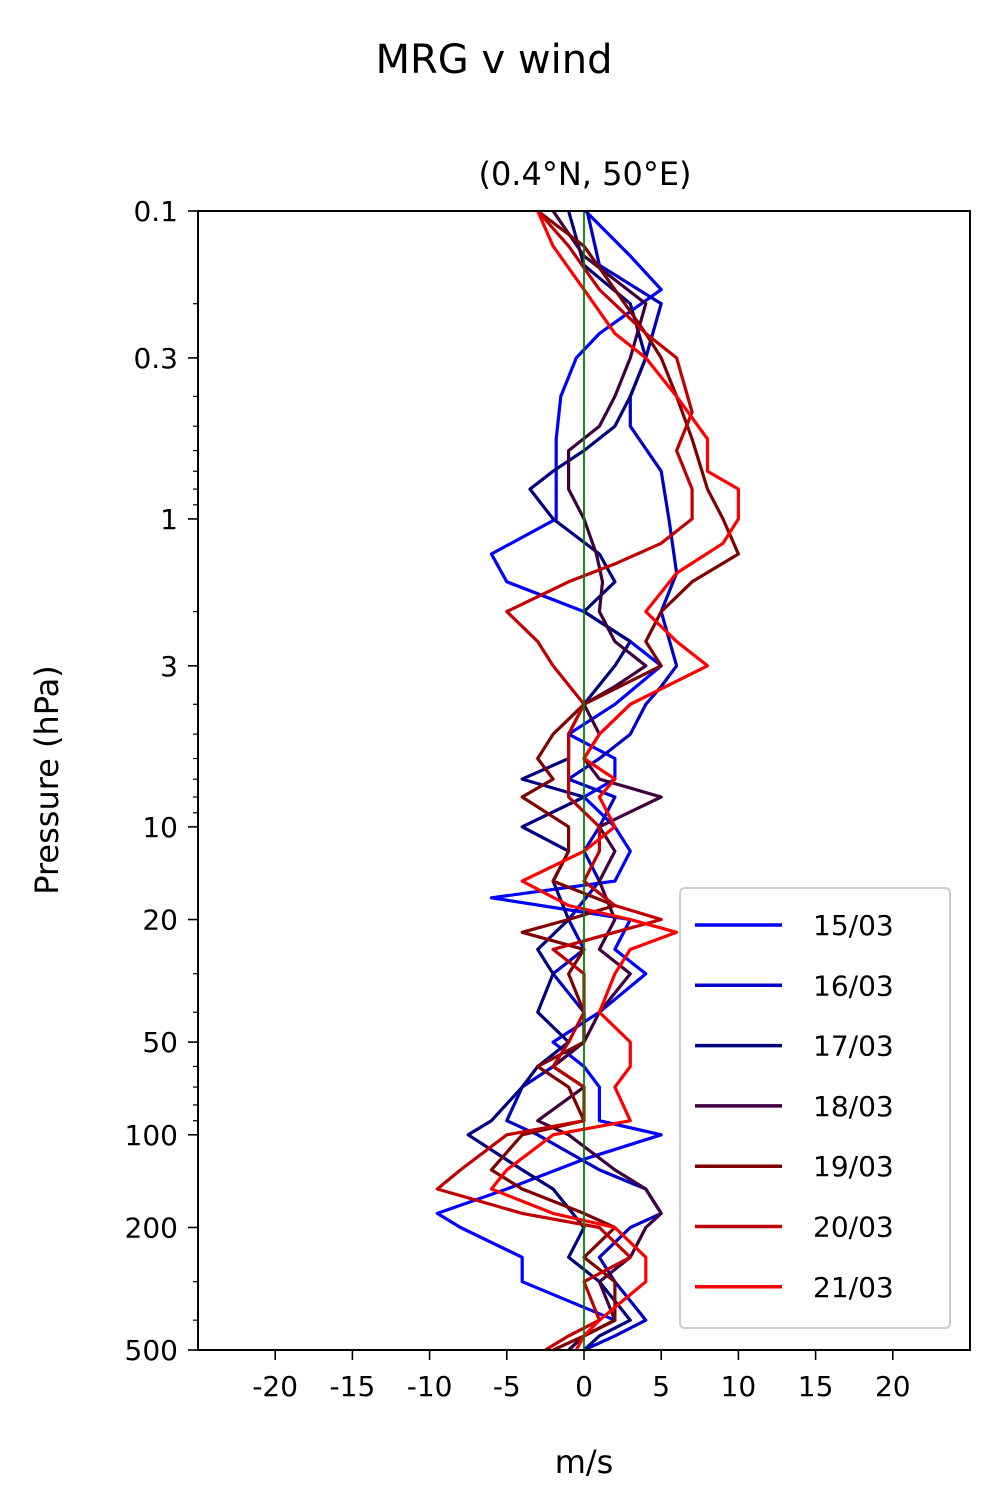 Image resolution: width=990 pixels, height=1500 pixels. Describe the element at coordinates (853, 1106) in the screenshot. I see `legend-label: 18/03` at that location.